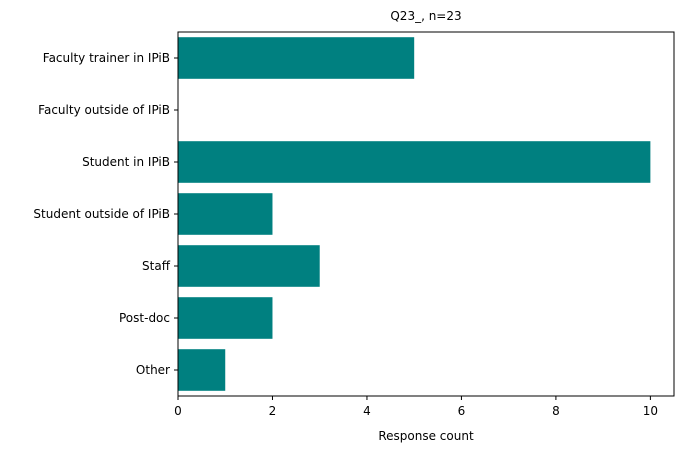 This screenshot has height=452, width=683. I want to click on x-tick-label: 6, so click(462, 411).